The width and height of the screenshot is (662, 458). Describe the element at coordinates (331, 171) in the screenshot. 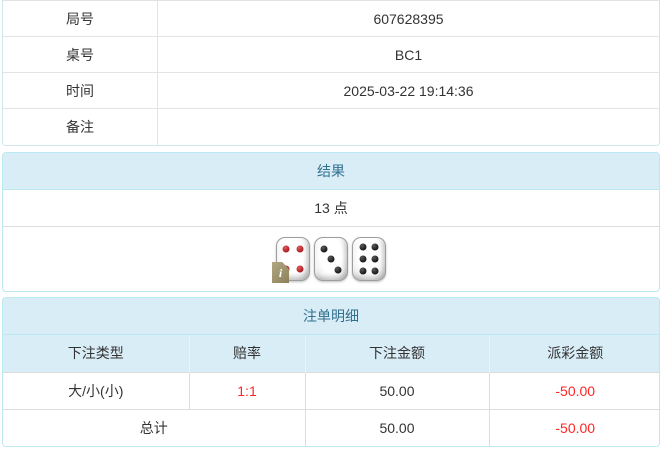

I see `result-panel-title: 结果` at that location.